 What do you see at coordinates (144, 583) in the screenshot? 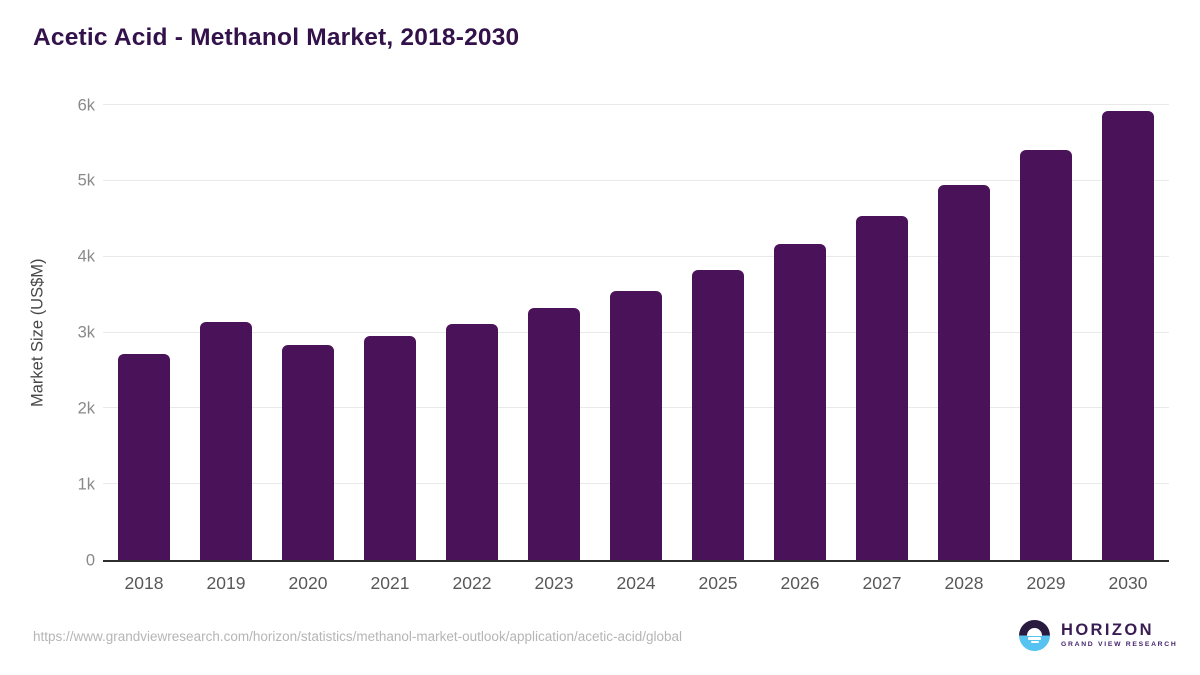
I see `x-tick-label-2018: 2018` at bounding box center [144, 583].